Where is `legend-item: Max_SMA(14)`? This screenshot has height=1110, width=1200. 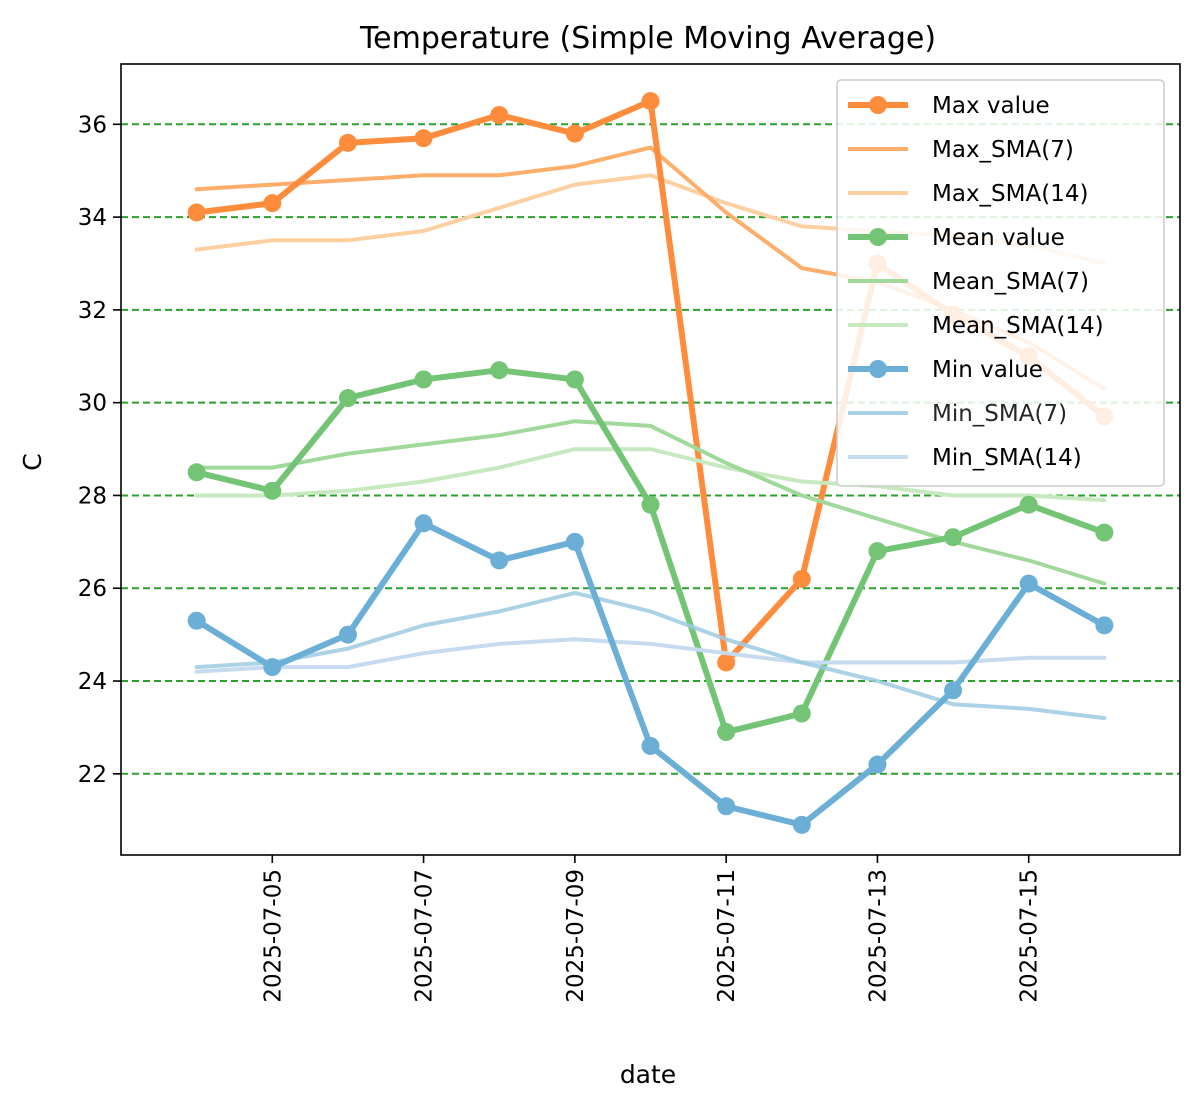 legend-item: Max_SMA(14) is located at coordinates (968, 194).